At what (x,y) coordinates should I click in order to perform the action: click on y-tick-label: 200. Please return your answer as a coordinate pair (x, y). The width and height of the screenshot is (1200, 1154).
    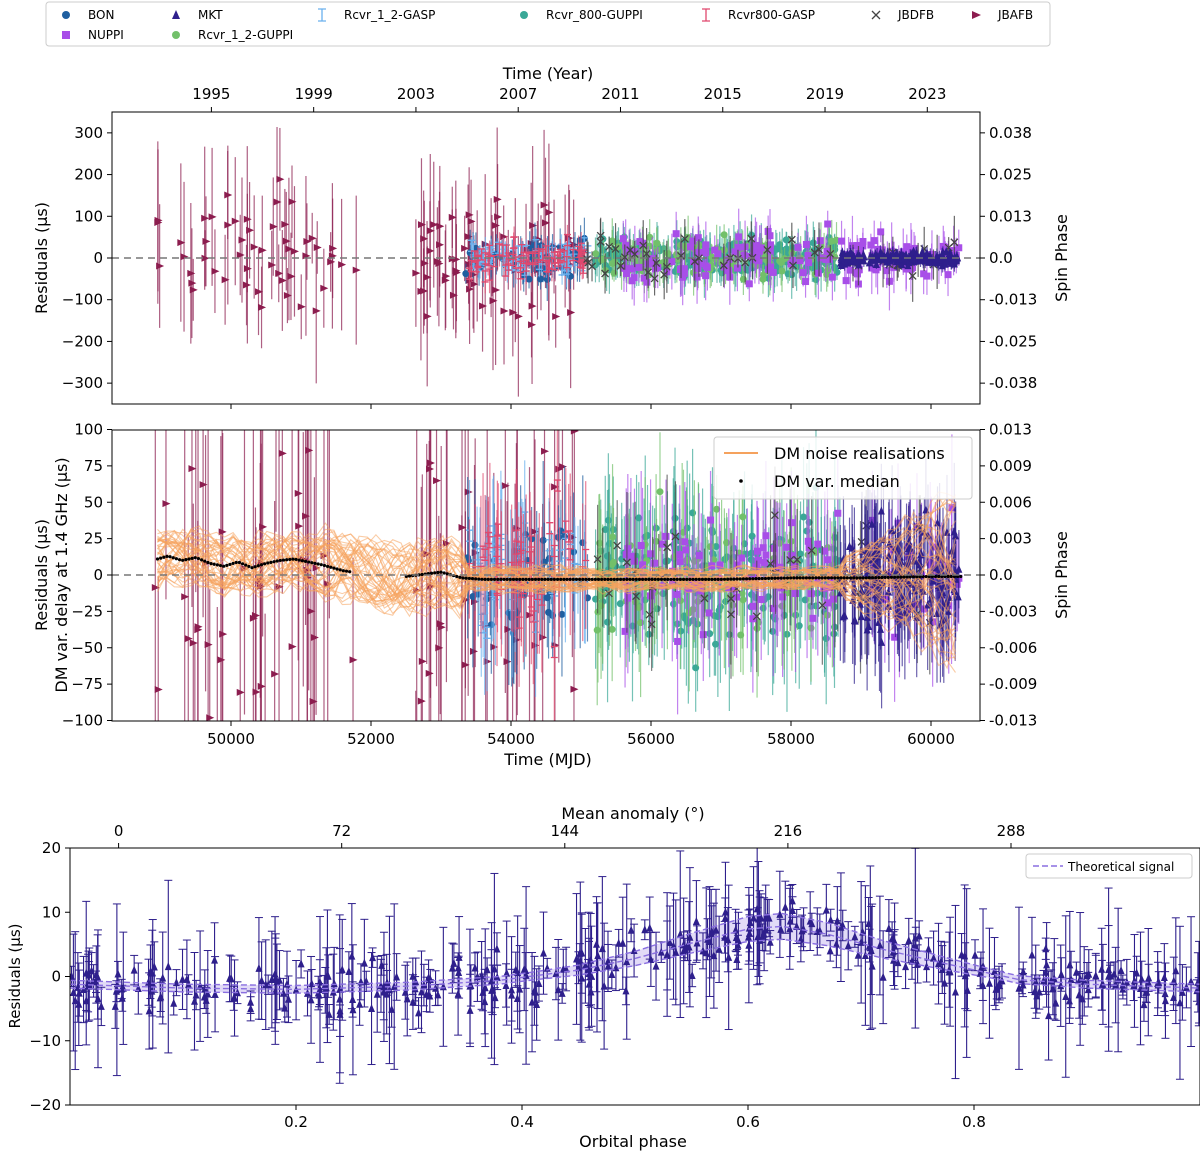
    Looking at the image, I should click on (88, 175).